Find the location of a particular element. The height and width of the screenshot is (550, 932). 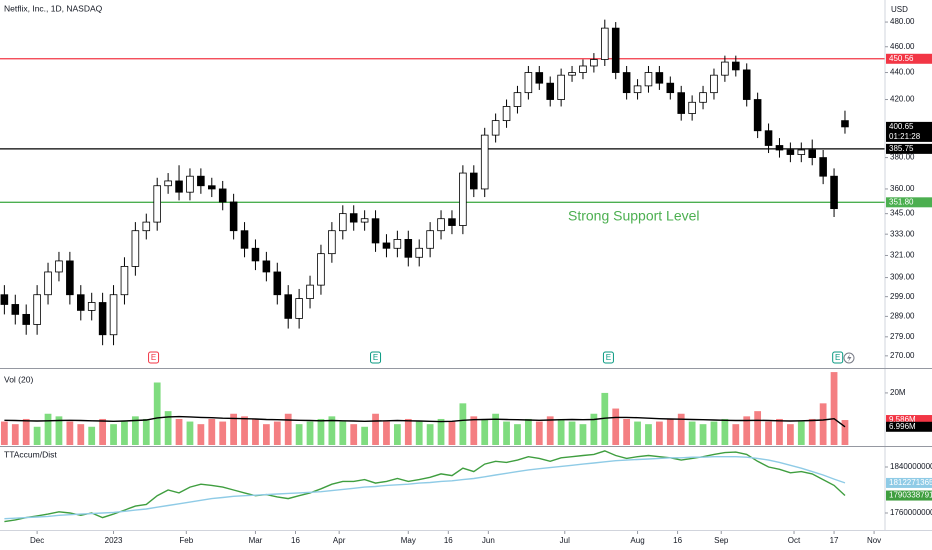

x-tick-label: Apr is located at coordinates (339, 540).